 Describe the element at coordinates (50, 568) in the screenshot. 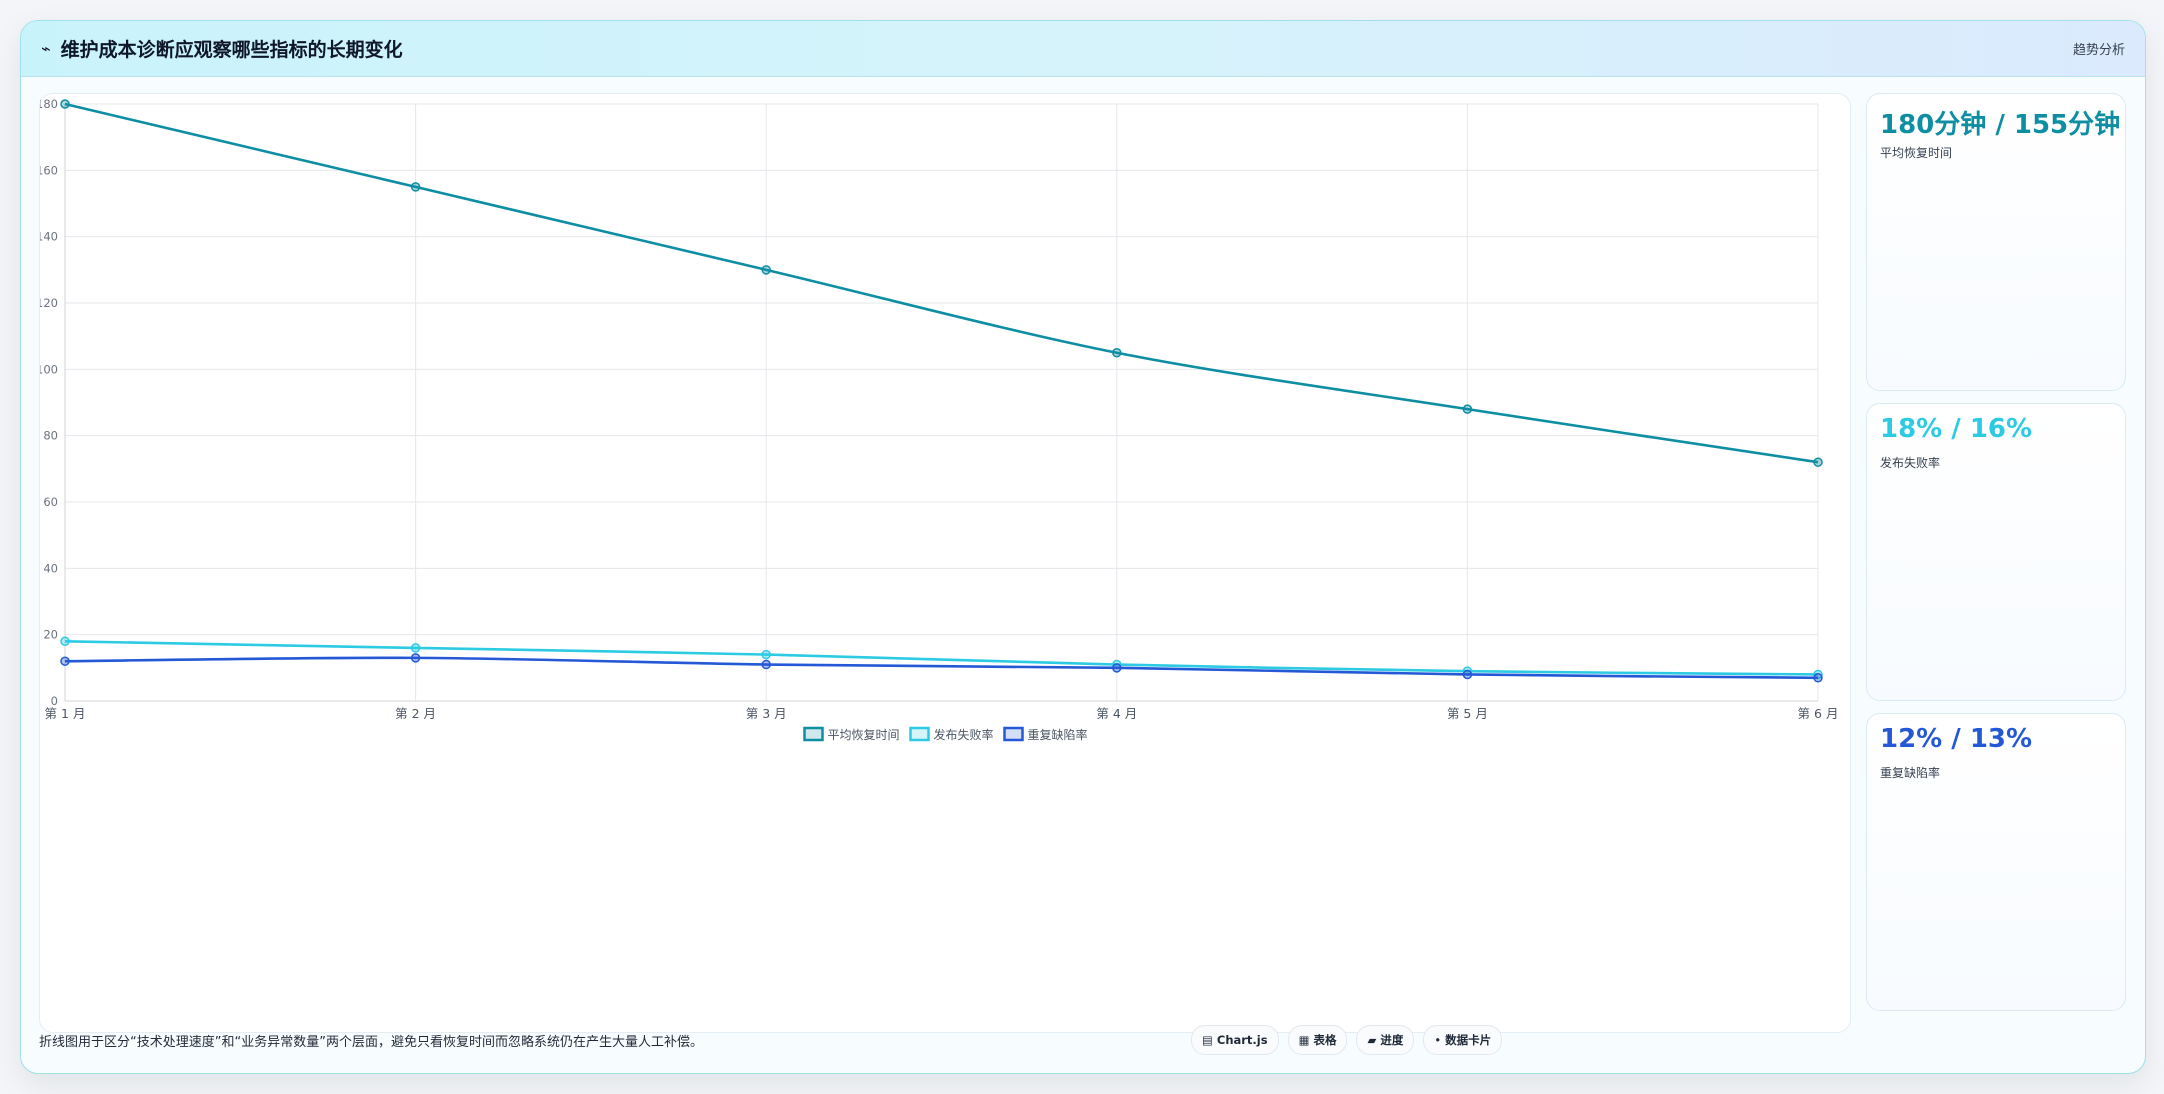

I see `y-tick-label: 40` at that location.